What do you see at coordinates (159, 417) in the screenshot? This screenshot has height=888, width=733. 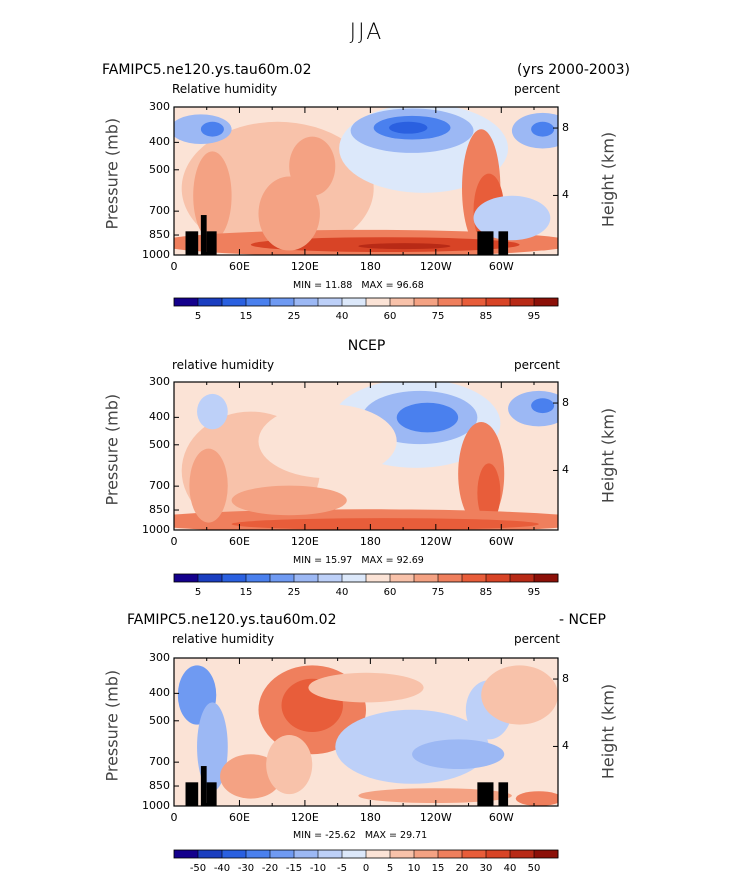 I see `pressure-tick-label: 400` at bounding box center [159, 417].